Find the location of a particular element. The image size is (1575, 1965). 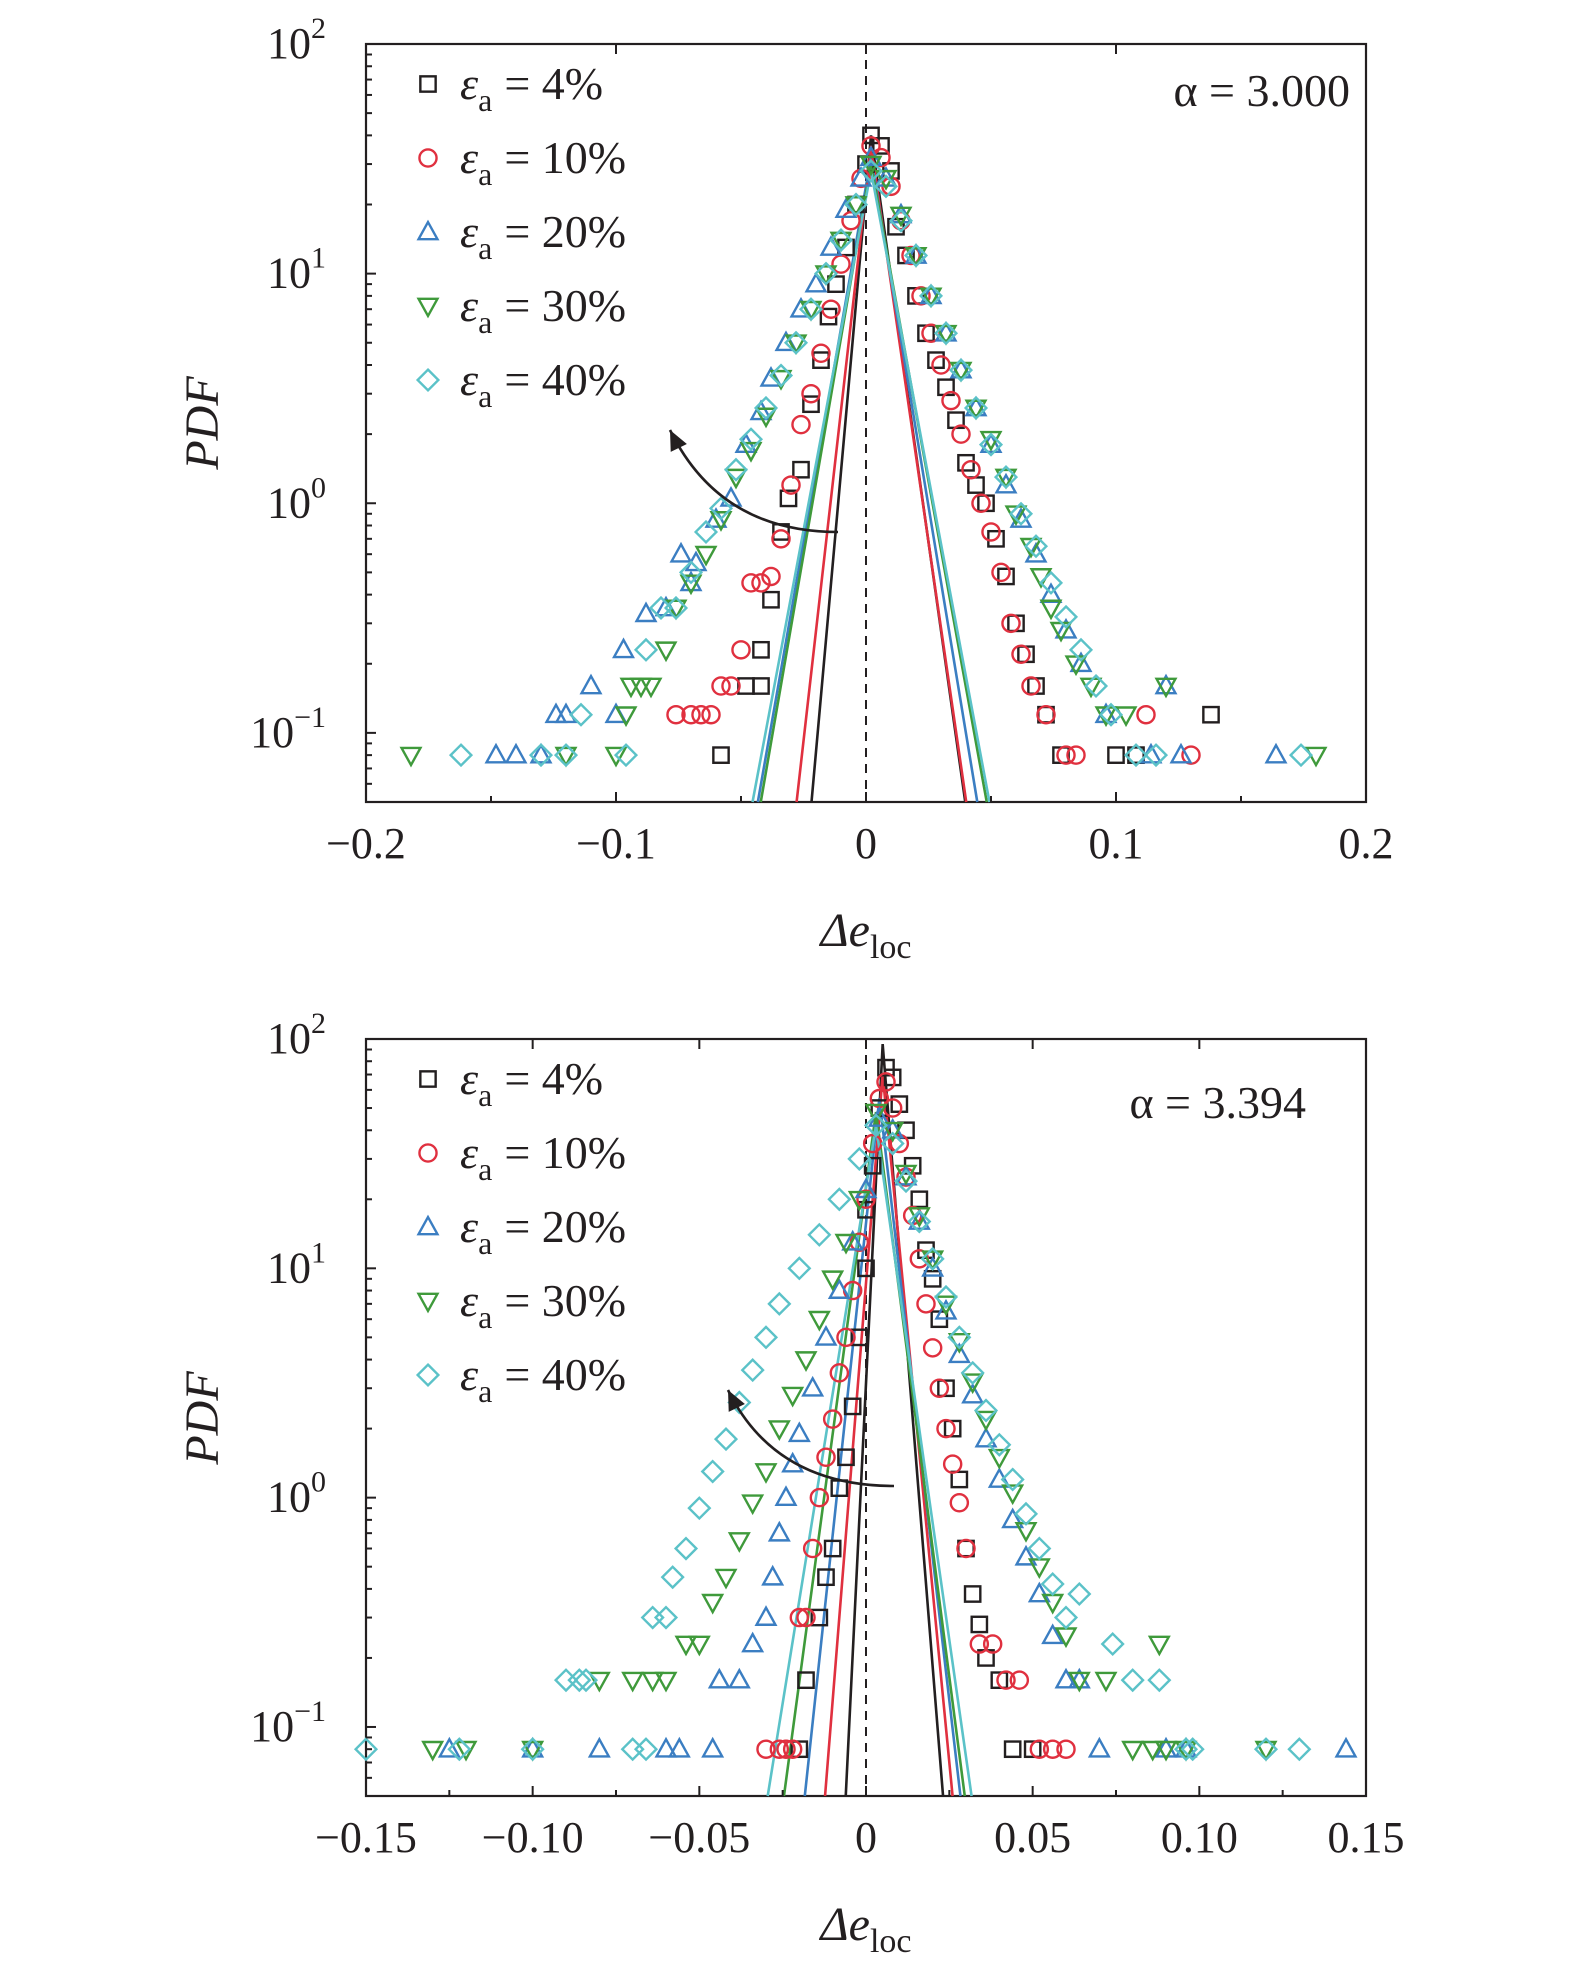

fit-line-30pct is located at coordinates (874, 1454).